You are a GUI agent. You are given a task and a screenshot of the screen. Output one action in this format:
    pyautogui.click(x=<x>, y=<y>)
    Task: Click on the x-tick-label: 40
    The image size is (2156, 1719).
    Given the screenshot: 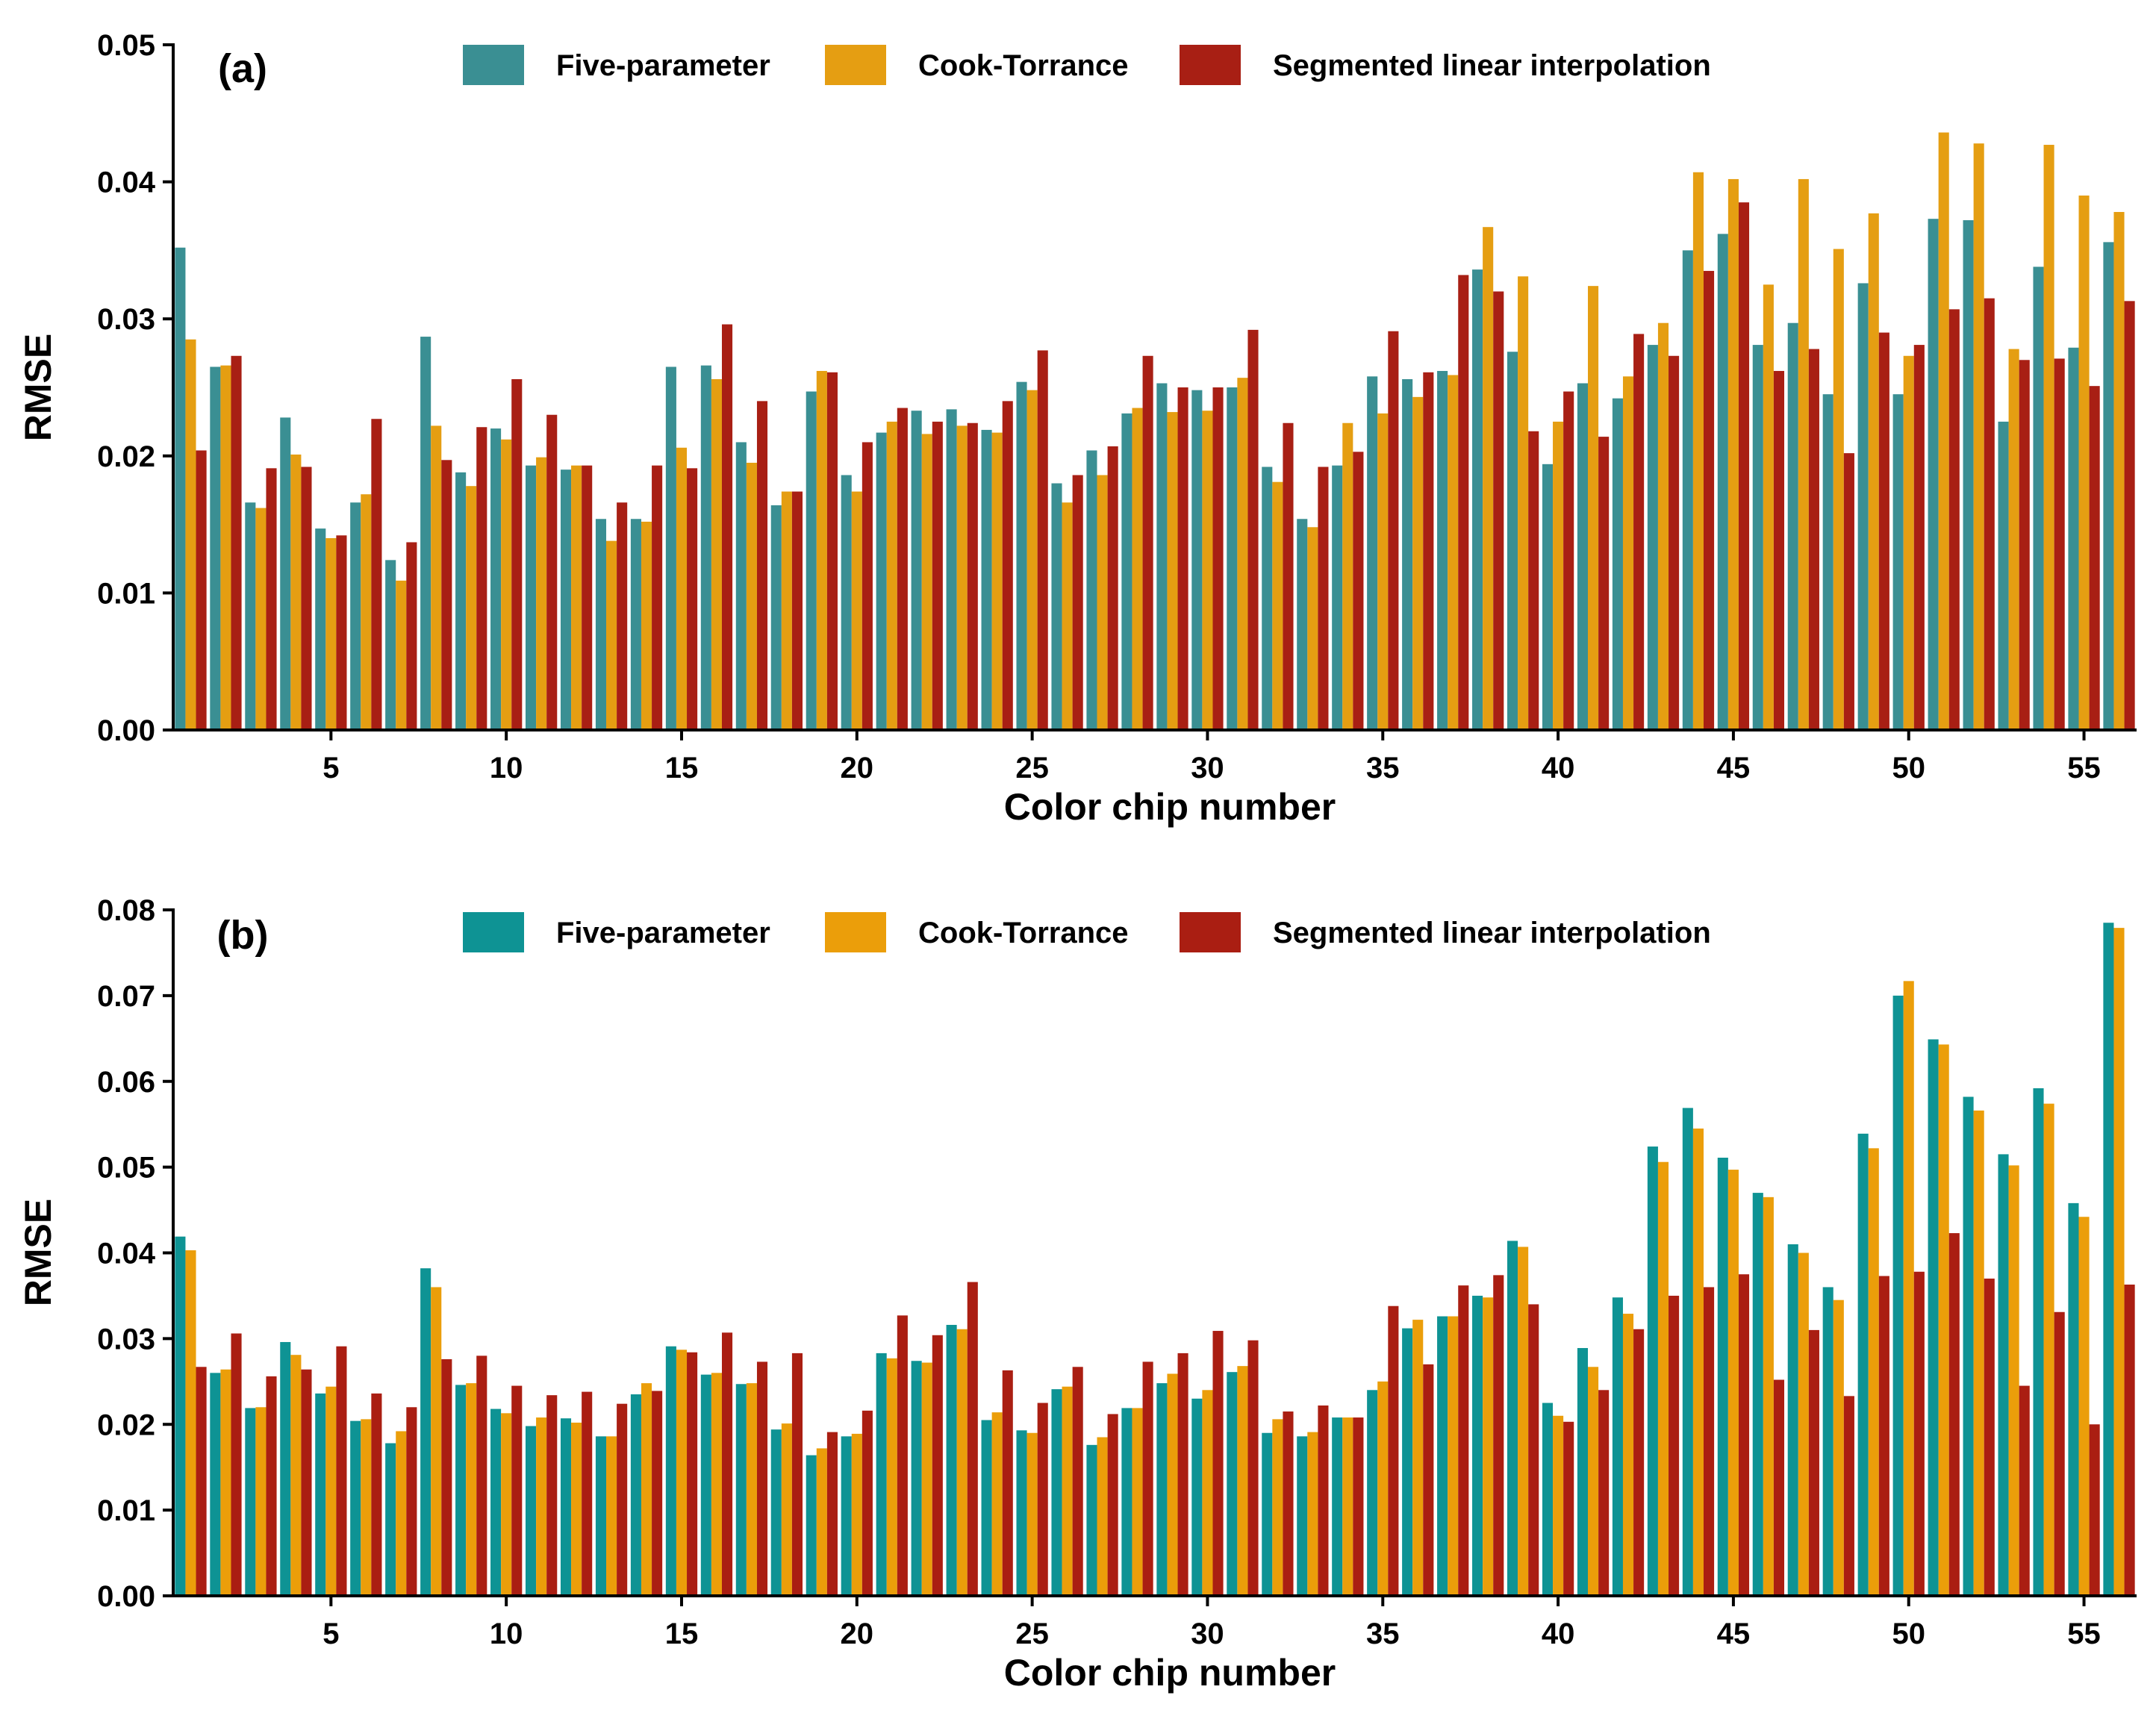 What is the action you would take?
    pyautogui.click(x=1559, y=1634)
    